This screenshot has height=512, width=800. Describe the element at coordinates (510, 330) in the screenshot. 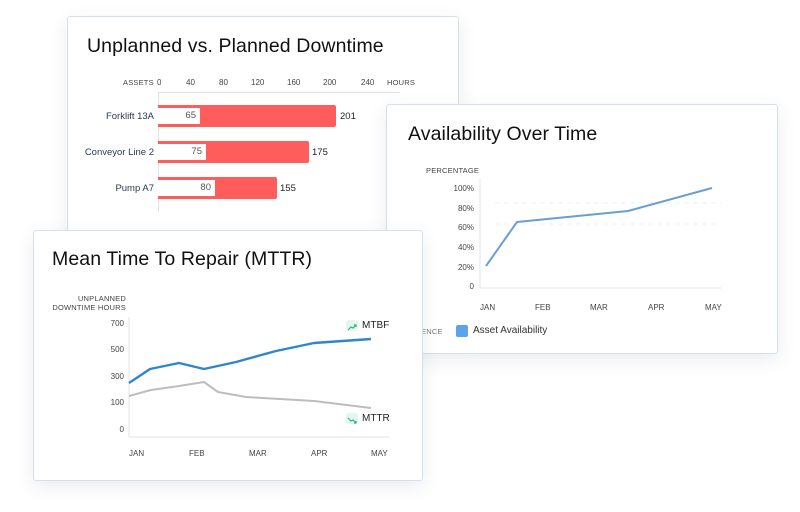

I see `legend-asset-availability: Asset Availability` at that location.